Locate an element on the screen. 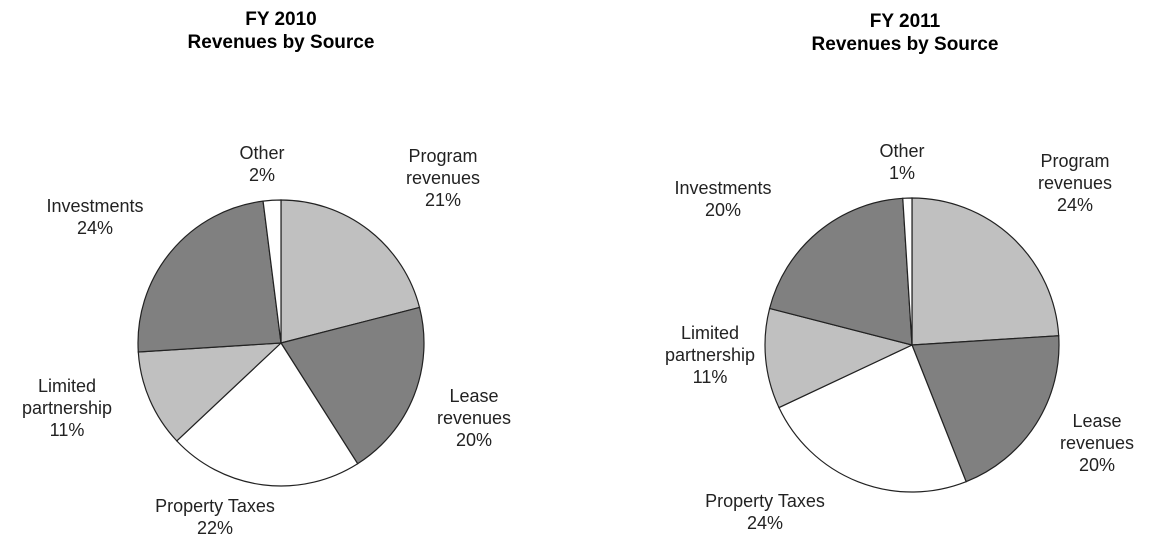  percent-label: 2% is located at coordinates (261, 175).